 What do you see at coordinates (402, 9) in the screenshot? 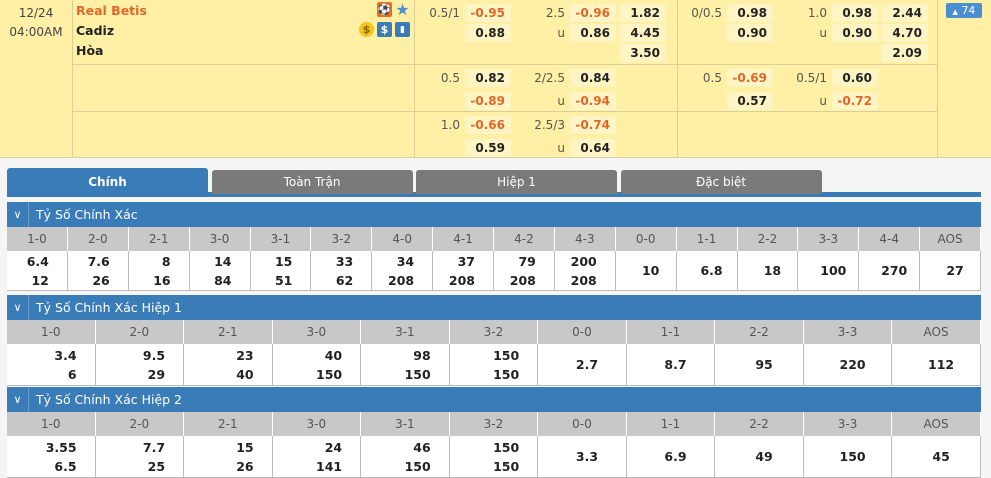
I see `star-icon: ★` at bounding box center [402, 9].